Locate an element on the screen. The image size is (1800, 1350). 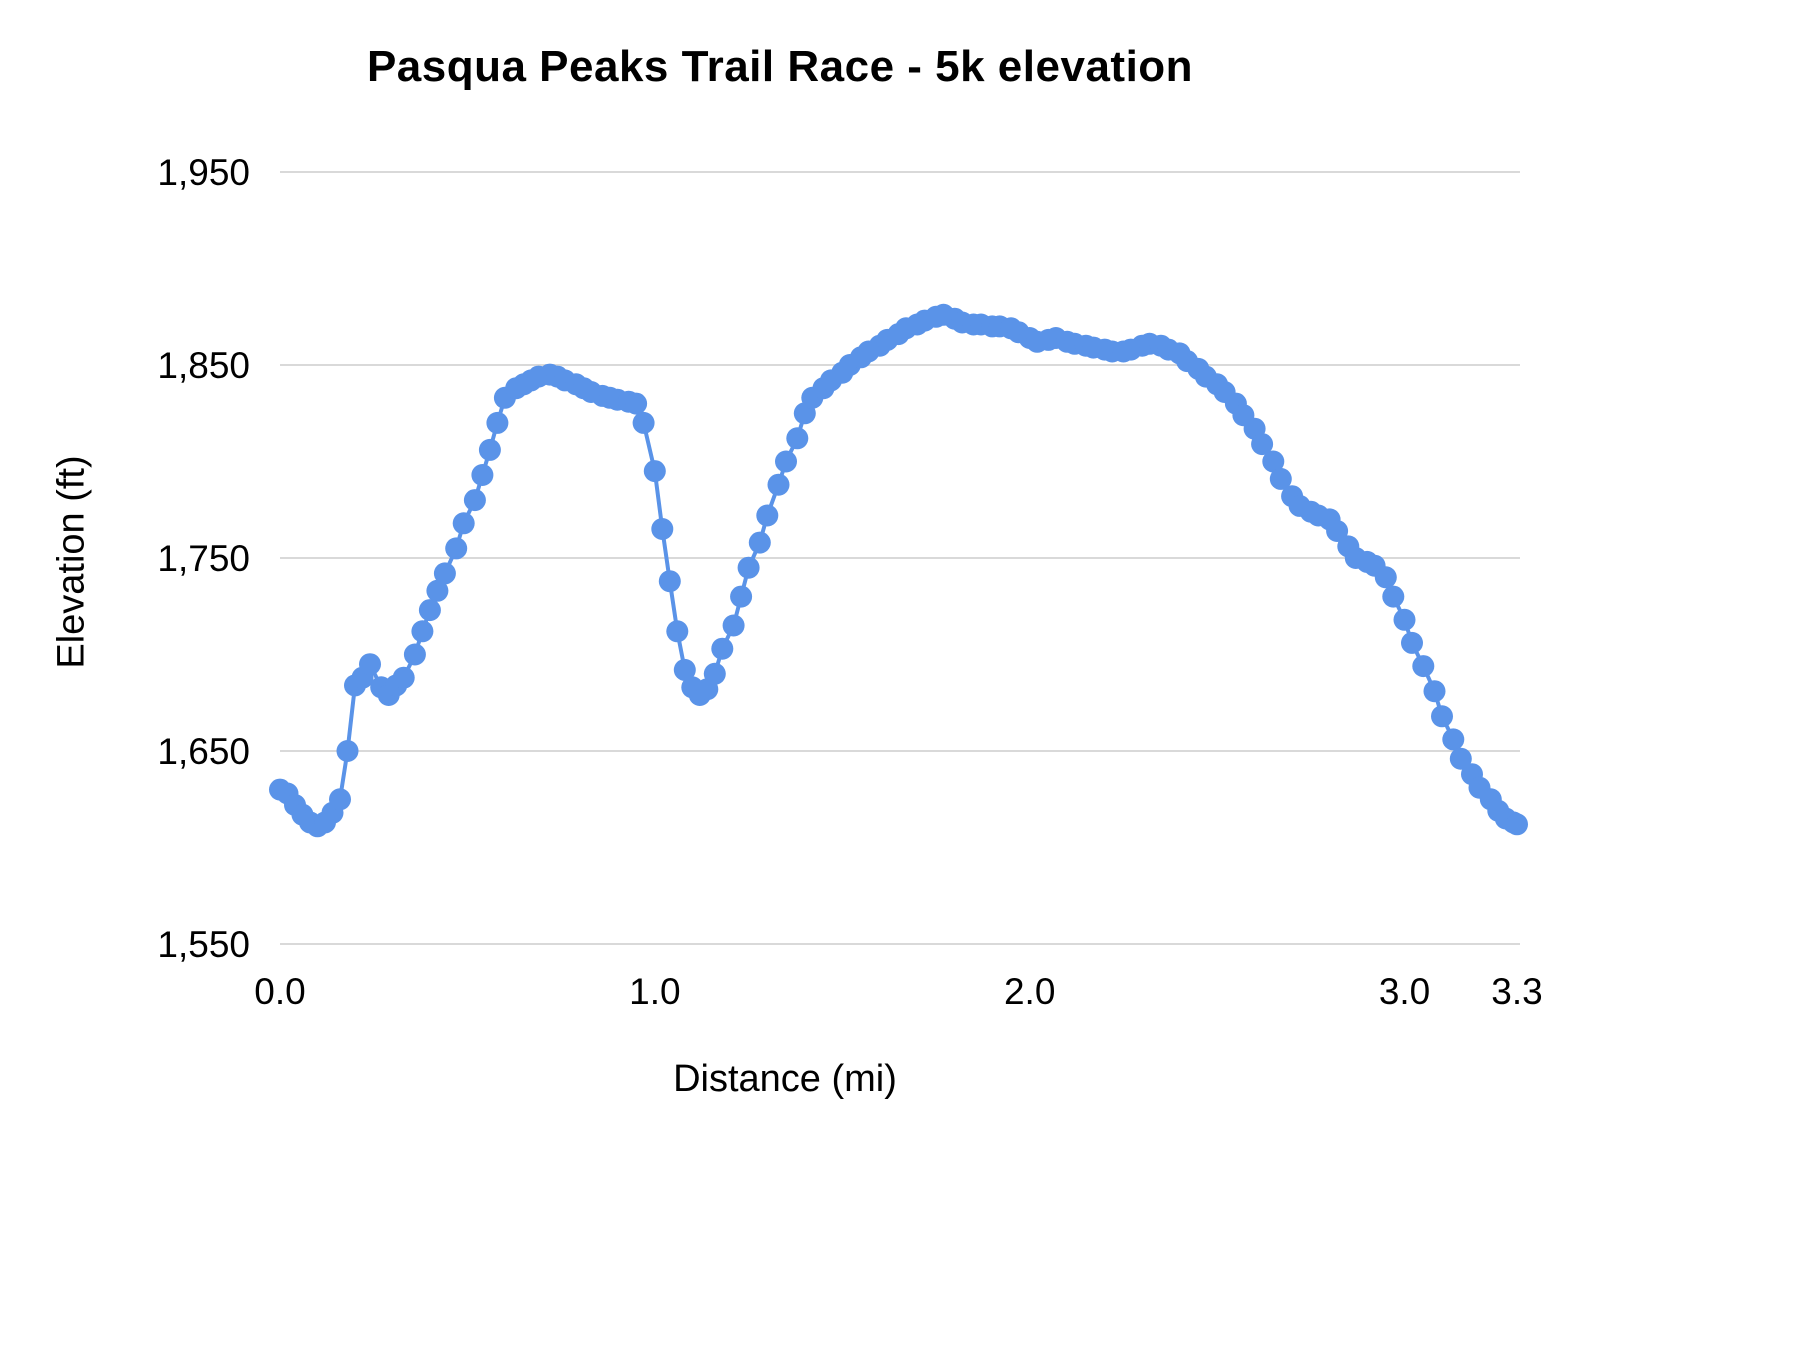
x-tick-label: 0.0 is located at coordinates (279, 991).